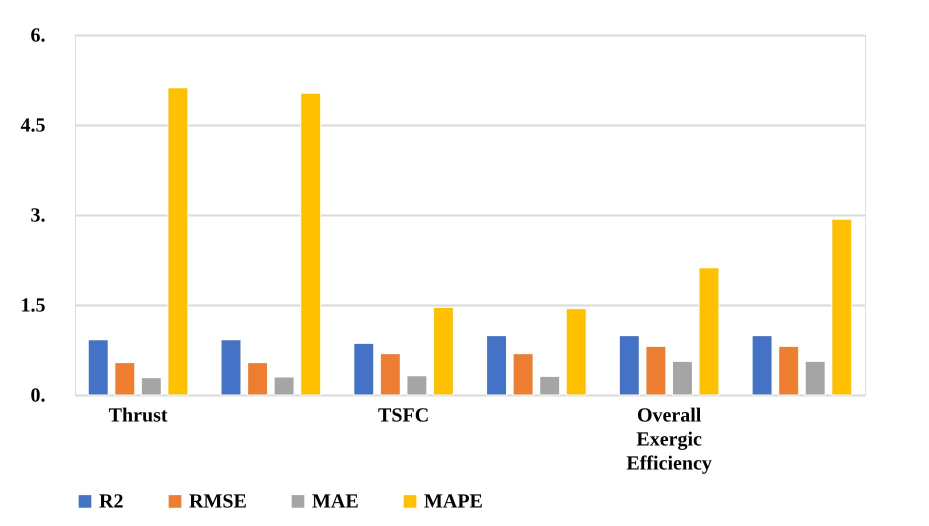 Image resolution: width=929 pixels, height=526 pixels. Describe the element at coordinates (33, 125) in the screenshot. I see `y-tick-label: 4.5` at that location.